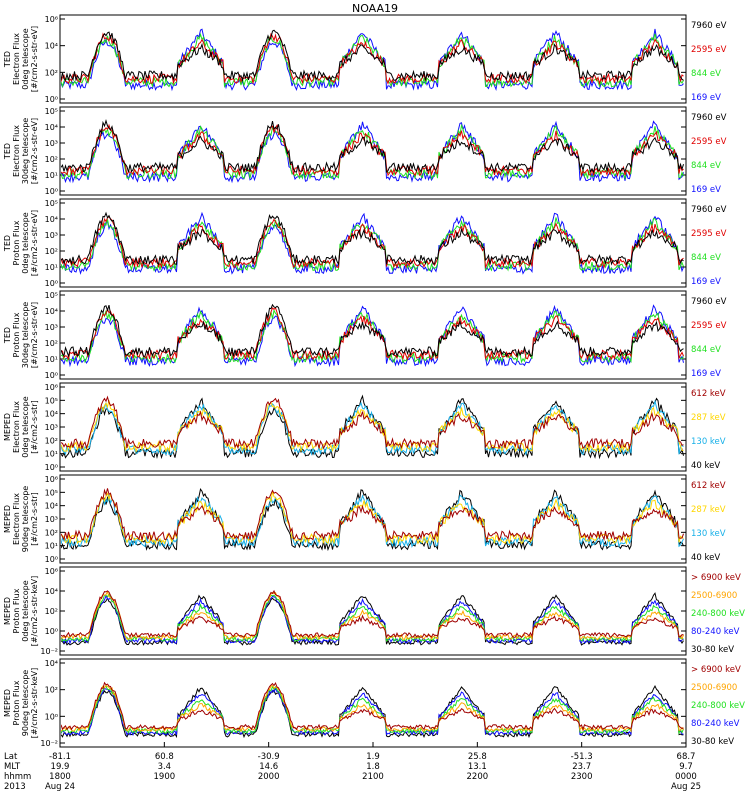  What do you see at coordinates (686, 757) in the screenshot?
I see `xtick-lat: 68.7` at bounding box center [686, 757].